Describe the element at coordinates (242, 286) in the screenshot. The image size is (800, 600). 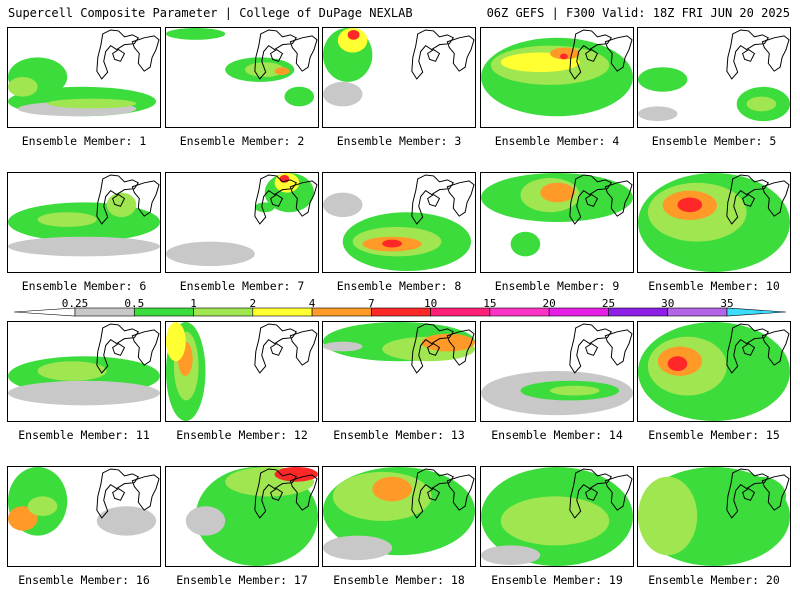
I see `ensemble-member-label: Ensemble Member: 7` at that location.